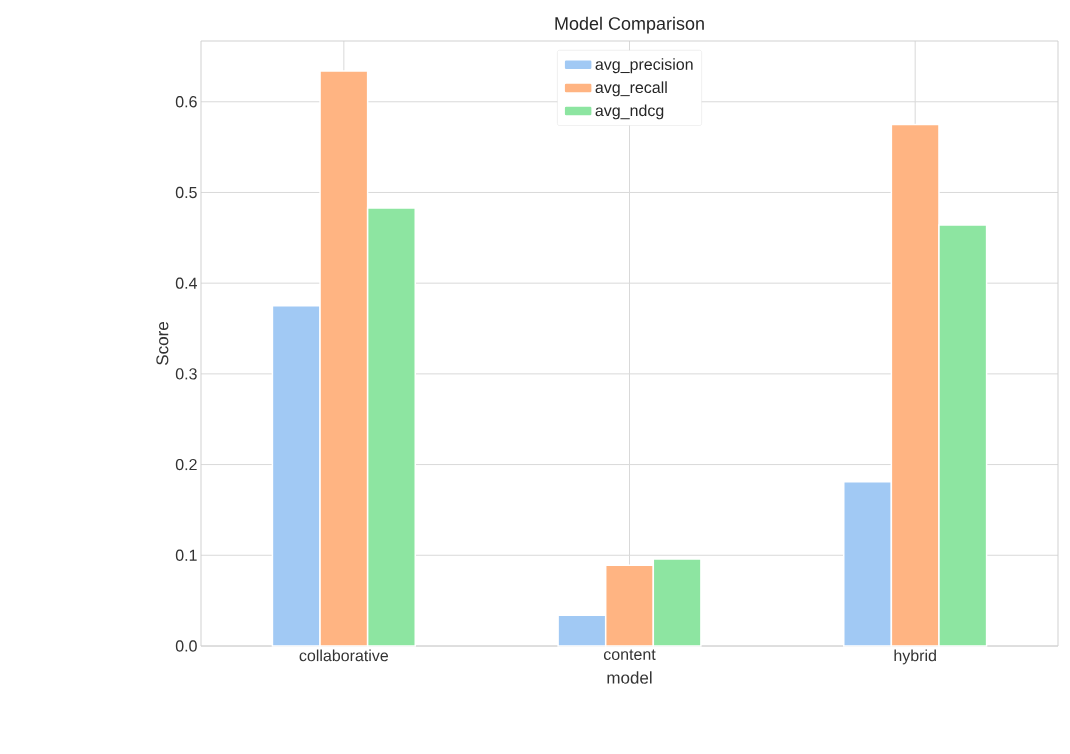 Image resolution: width=1070 pixels, height=754 pixels. I want to click on legend-label: avg_precision, so click(644, 66).